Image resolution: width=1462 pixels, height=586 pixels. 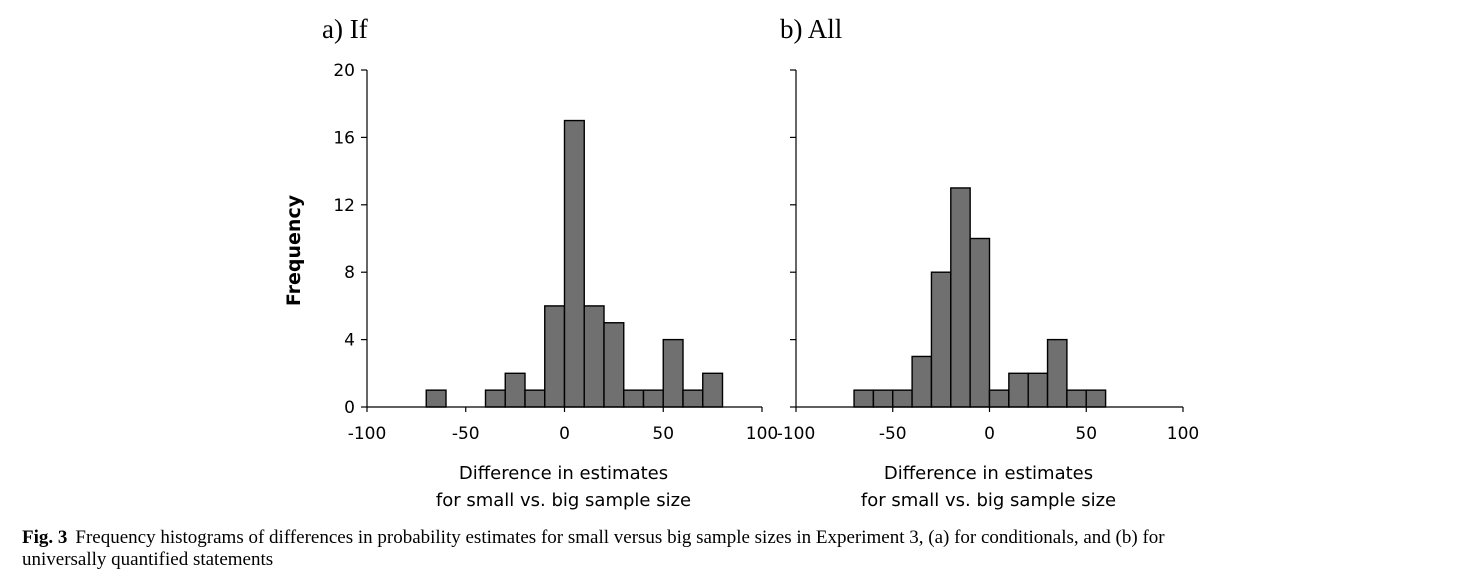 I want to click on panel-b-xlabel-line1: Difference in estimates, so click(x=988, y=473).